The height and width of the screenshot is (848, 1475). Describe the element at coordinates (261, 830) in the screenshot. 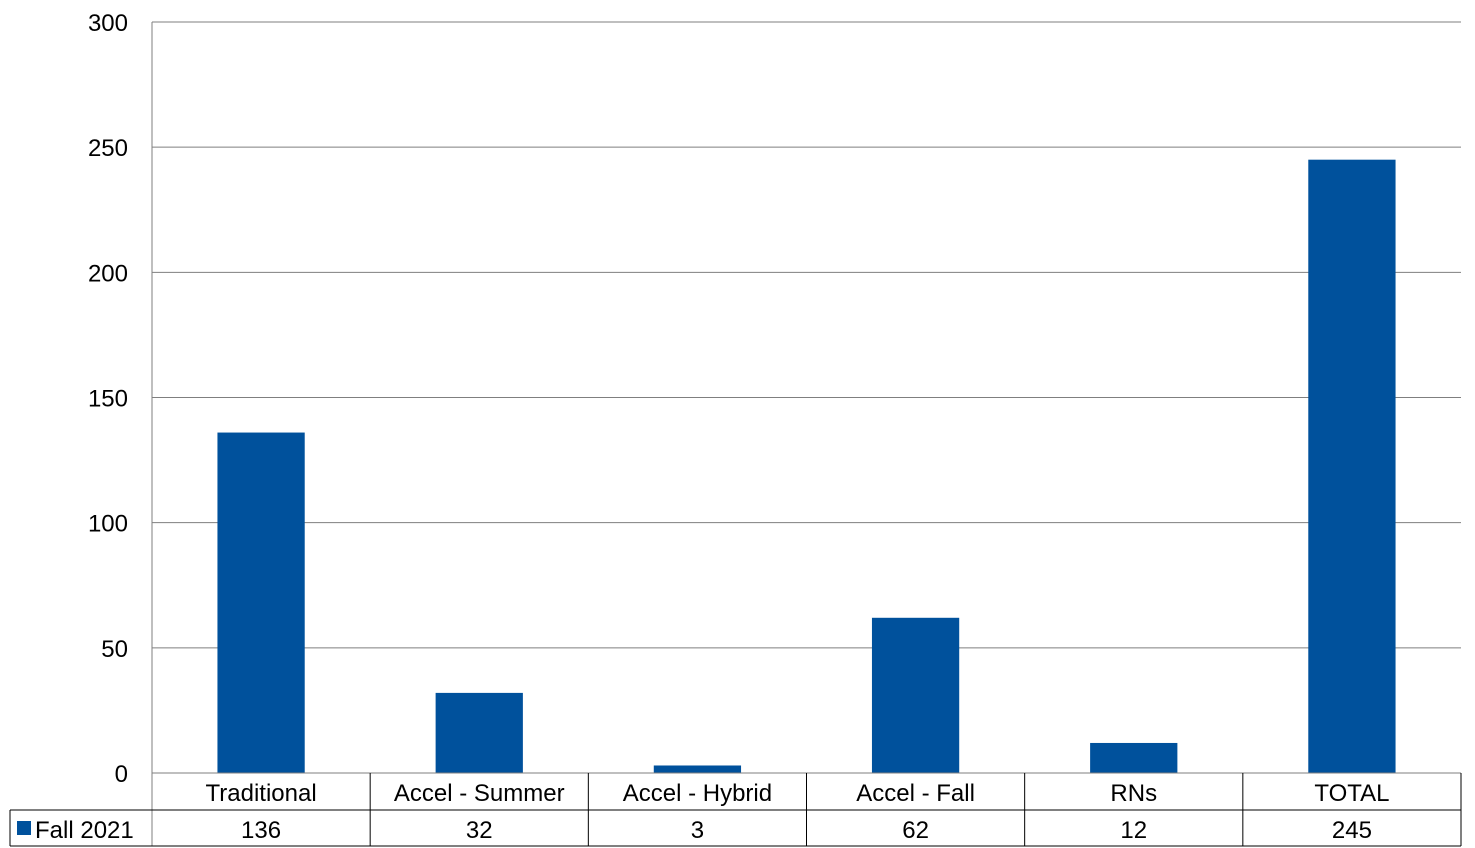

I see `data-table-value: 136` at that location.